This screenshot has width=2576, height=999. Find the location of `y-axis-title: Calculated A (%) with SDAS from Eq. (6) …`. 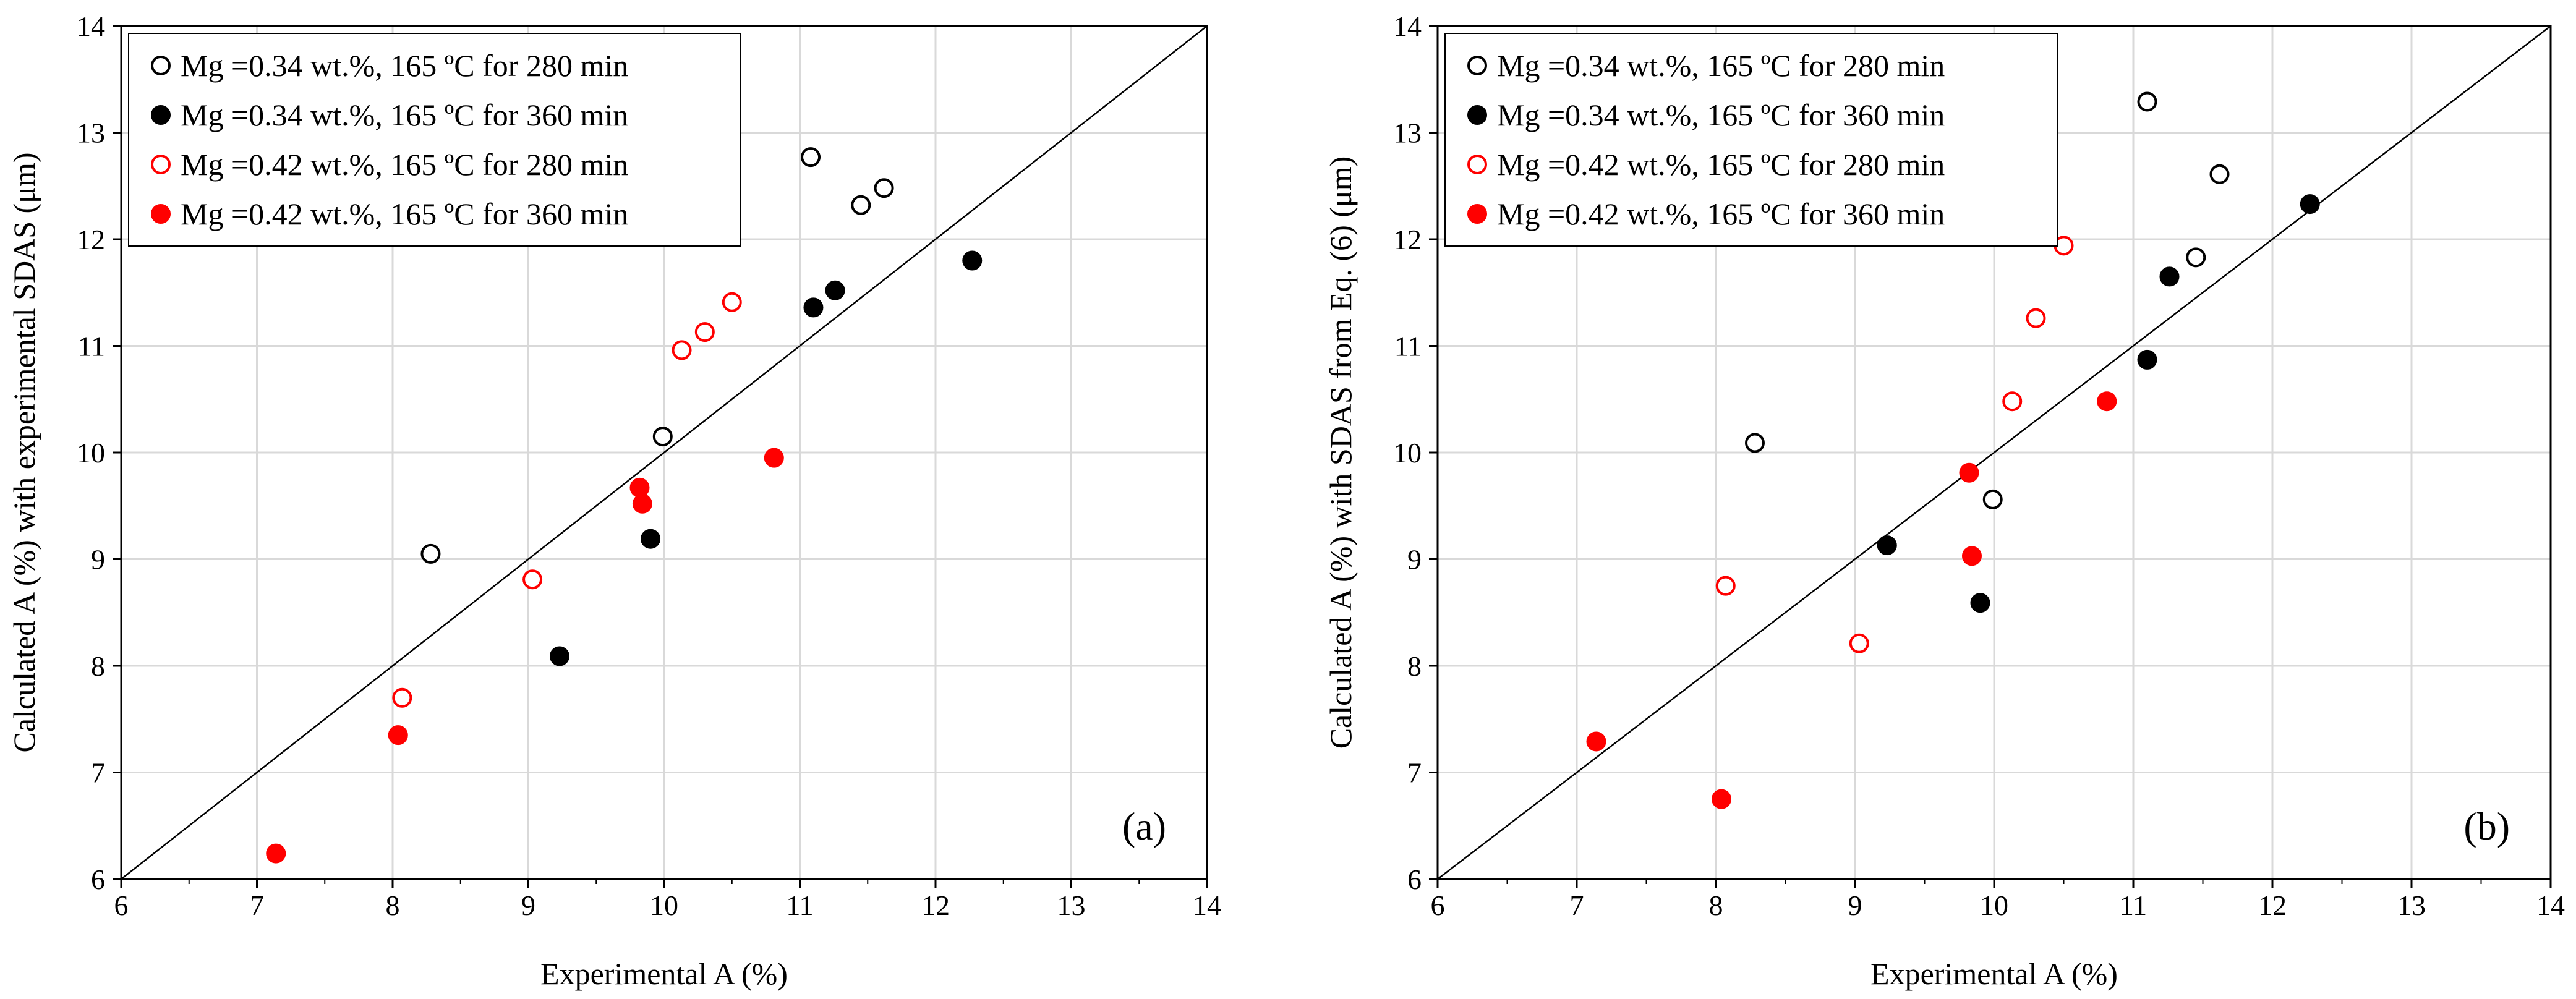

y-axis-title: Calculated A (%) with SDAS from Eq. (6) … is located at coordinates (1340, 452).